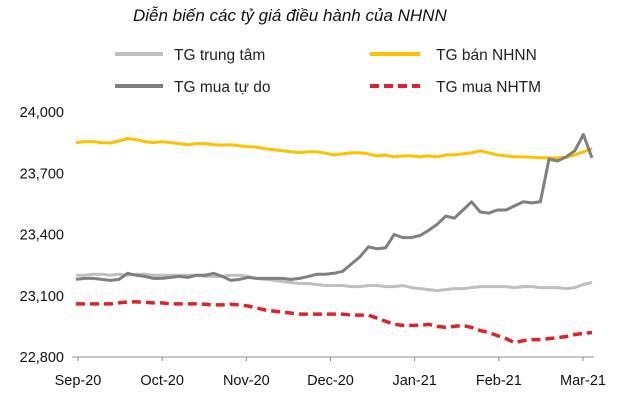 Image resolution: width=629 pixels, height=419 pixels. What do you see at coordinates (488, 87) in the screenshot?
I see `legend-label-tg-mua-nhtm: TG mua NHTM` at bounding box center [488, 87].